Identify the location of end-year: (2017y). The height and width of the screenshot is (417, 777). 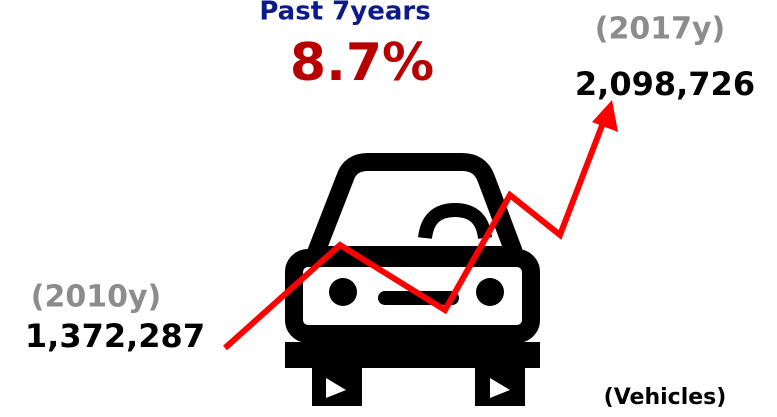
(660, 29).